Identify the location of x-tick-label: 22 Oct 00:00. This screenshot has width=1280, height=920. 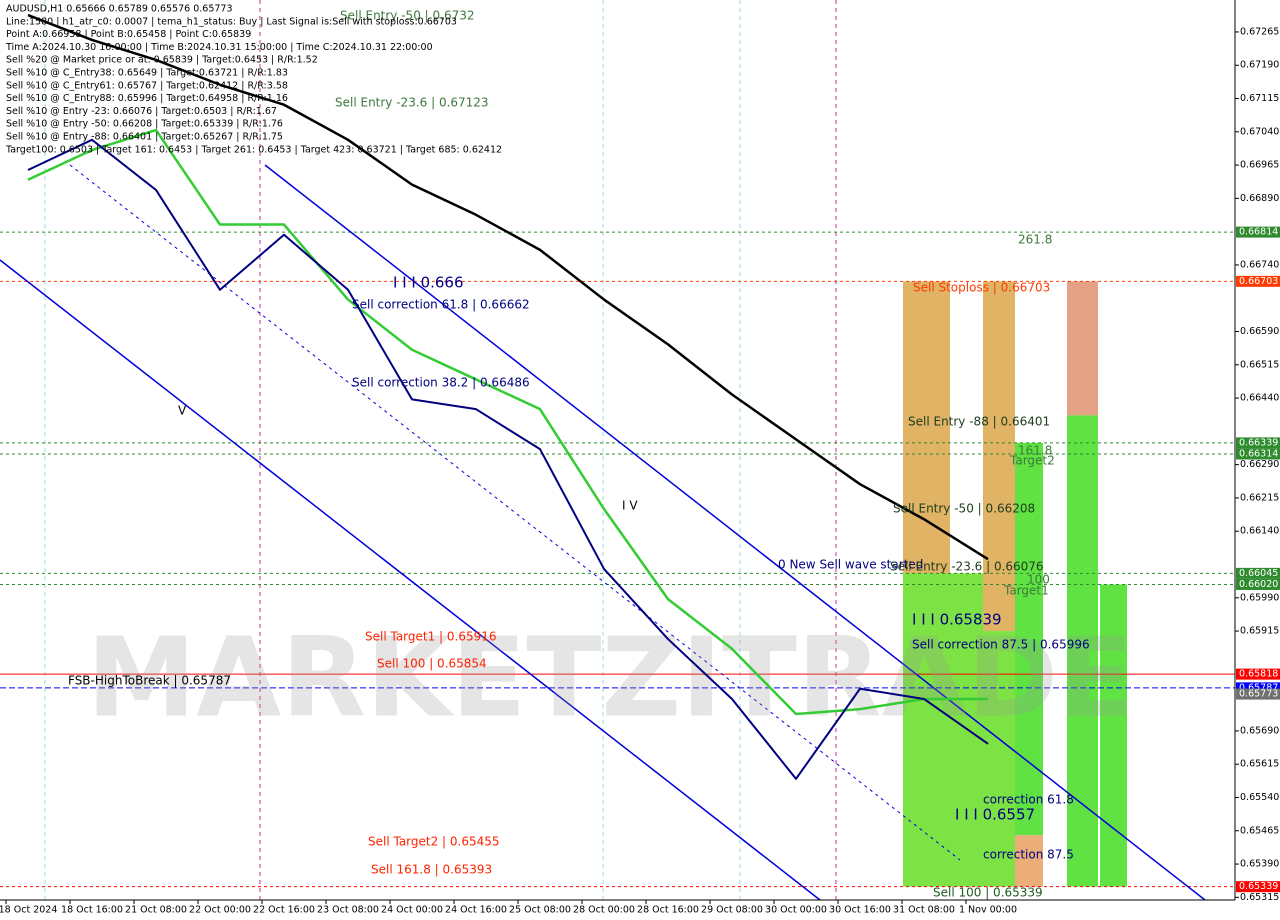
(220, 910).